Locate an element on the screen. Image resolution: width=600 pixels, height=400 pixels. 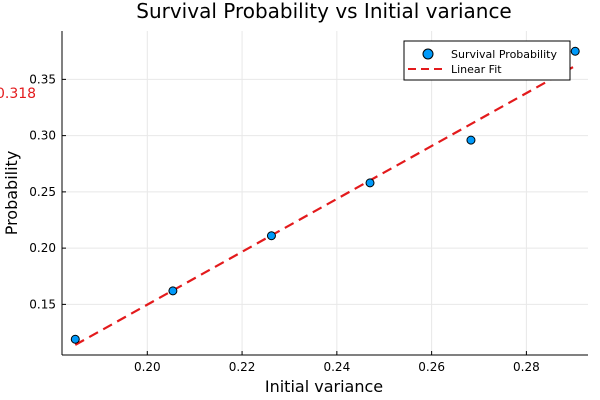
y-tick-label: 0.35 is located at coordinates (42, 79).